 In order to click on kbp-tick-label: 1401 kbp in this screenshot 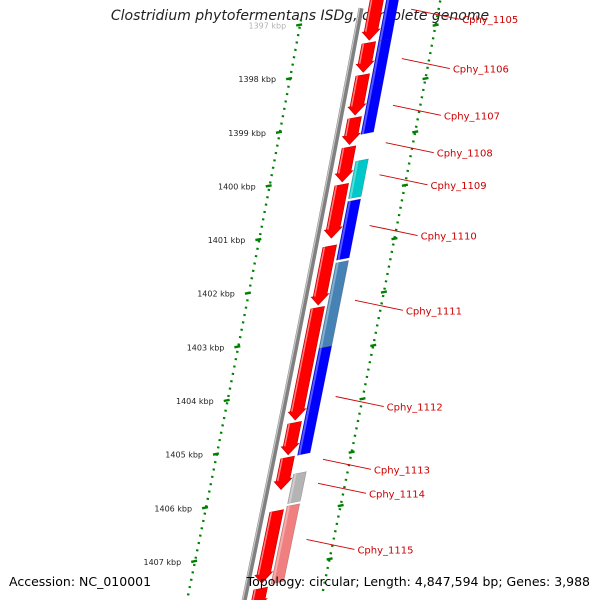, I will do `click(227, 240)`.